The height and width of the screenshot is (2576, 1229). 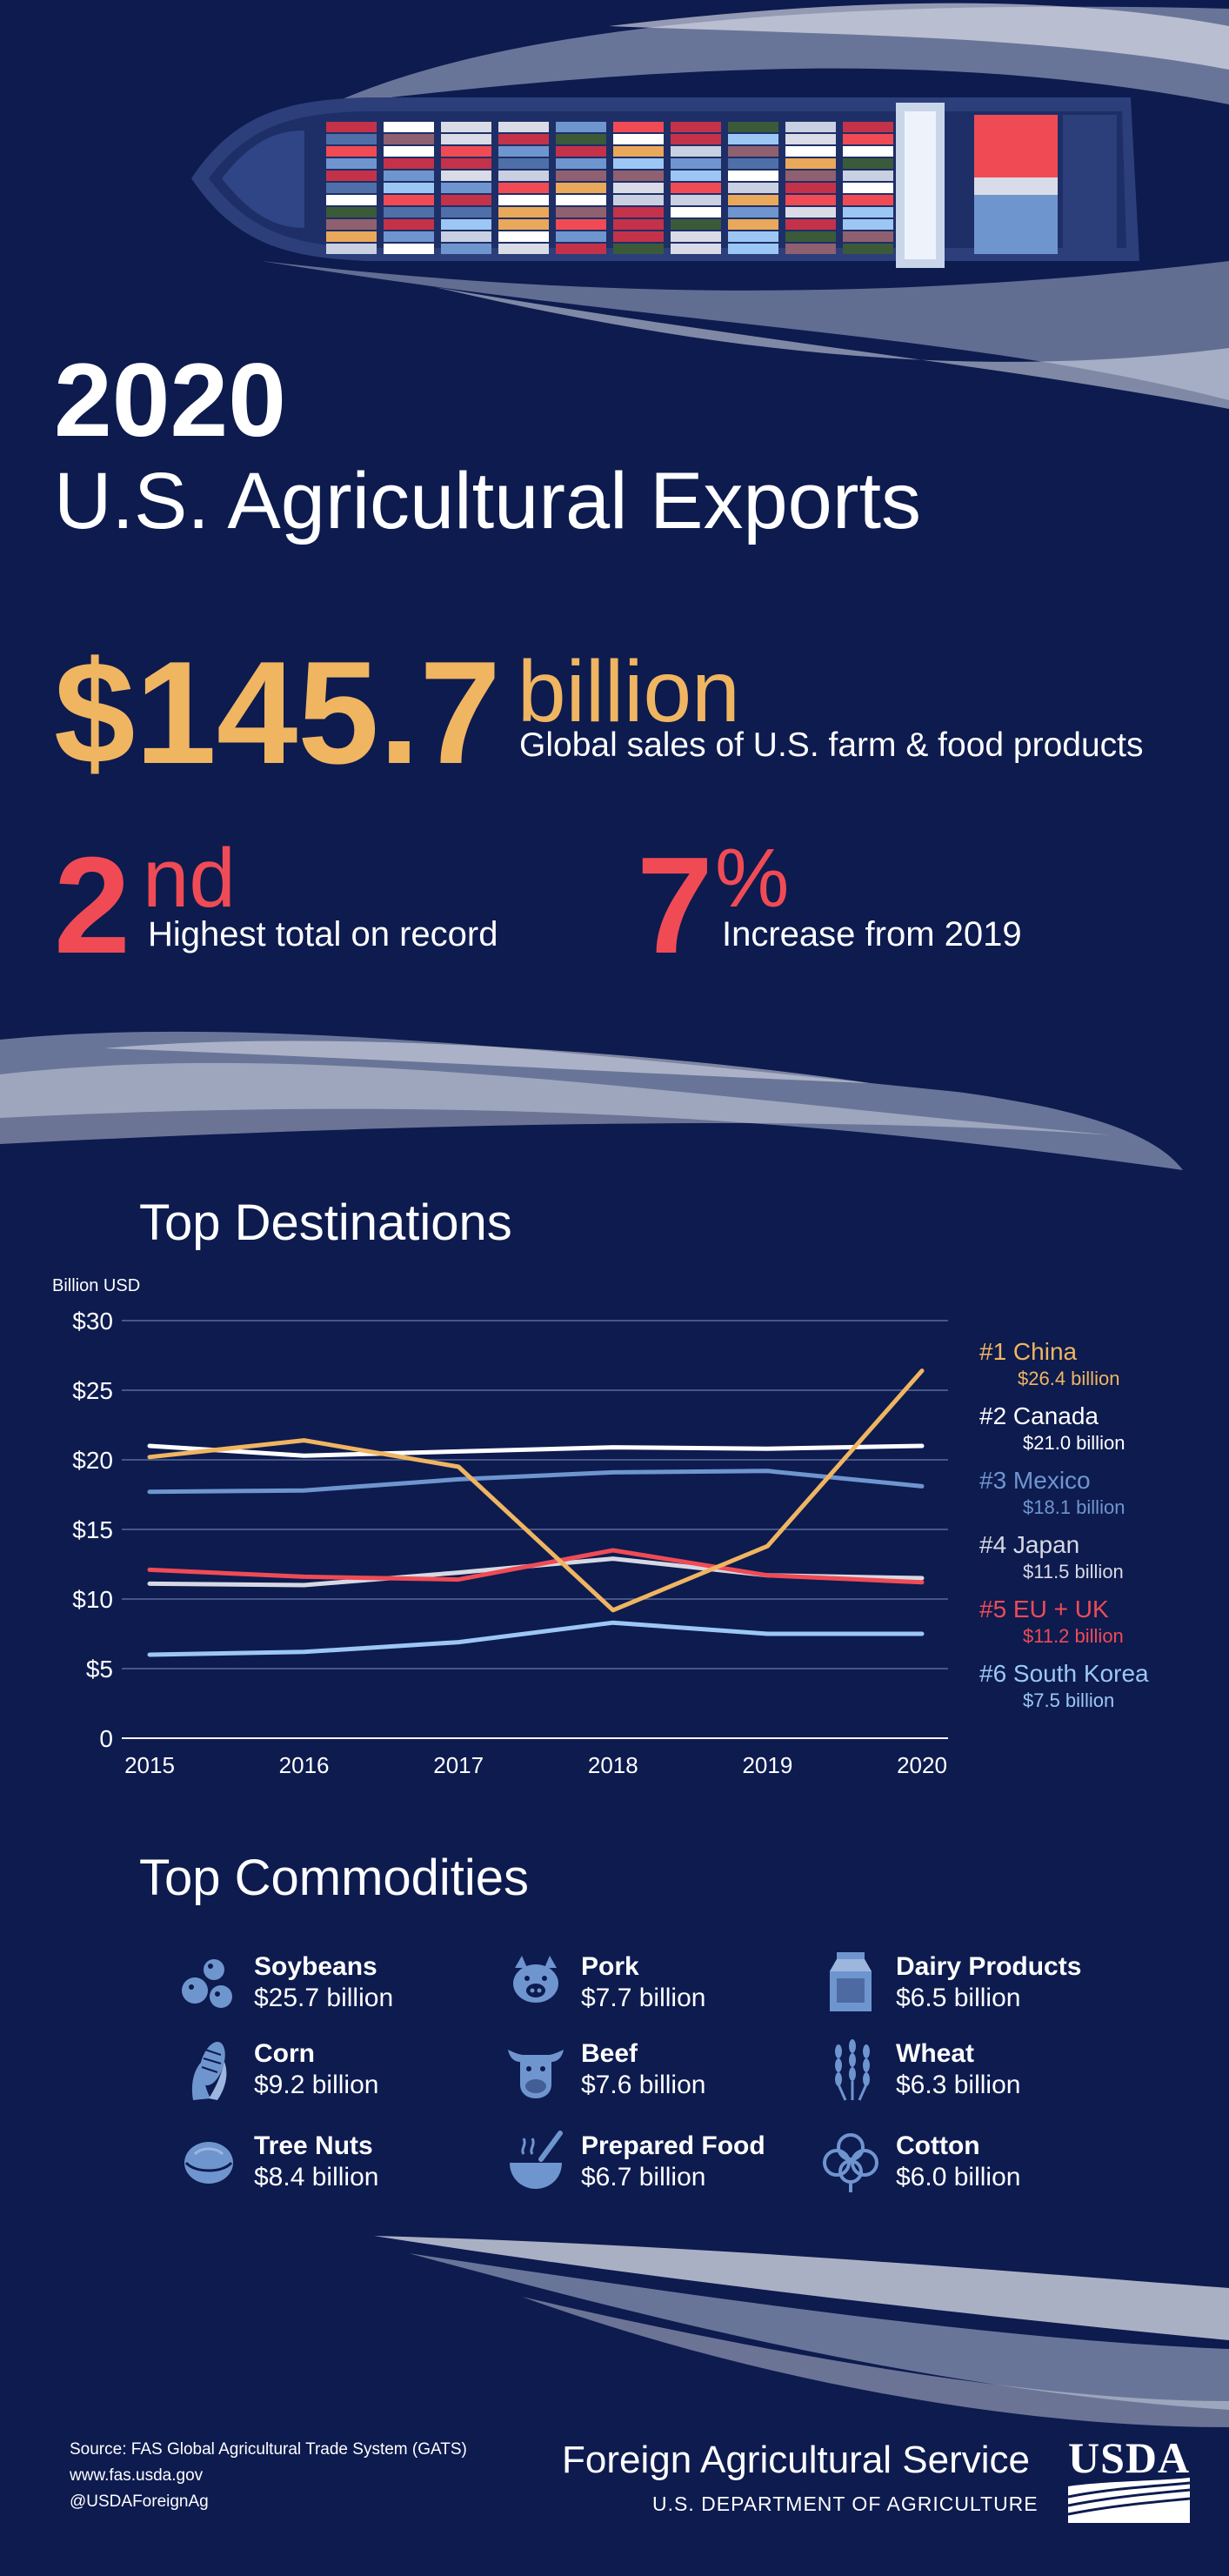 I want to click on wheat-icon, so click(x=852, y=2070).